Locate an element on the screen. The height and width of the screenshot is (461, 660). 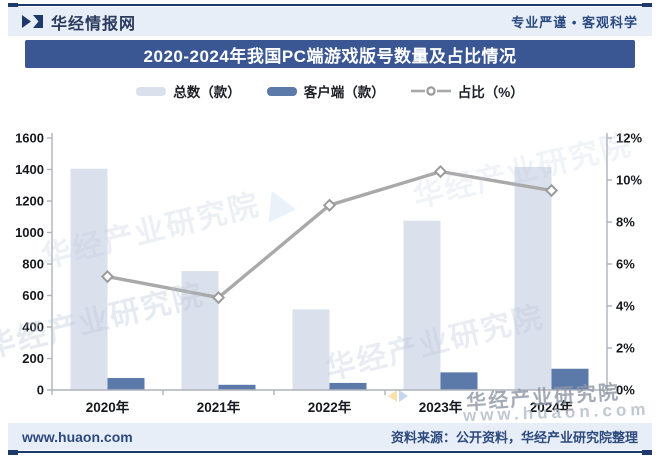
svg-text: 2024年 is located at coordinates (552, 407).